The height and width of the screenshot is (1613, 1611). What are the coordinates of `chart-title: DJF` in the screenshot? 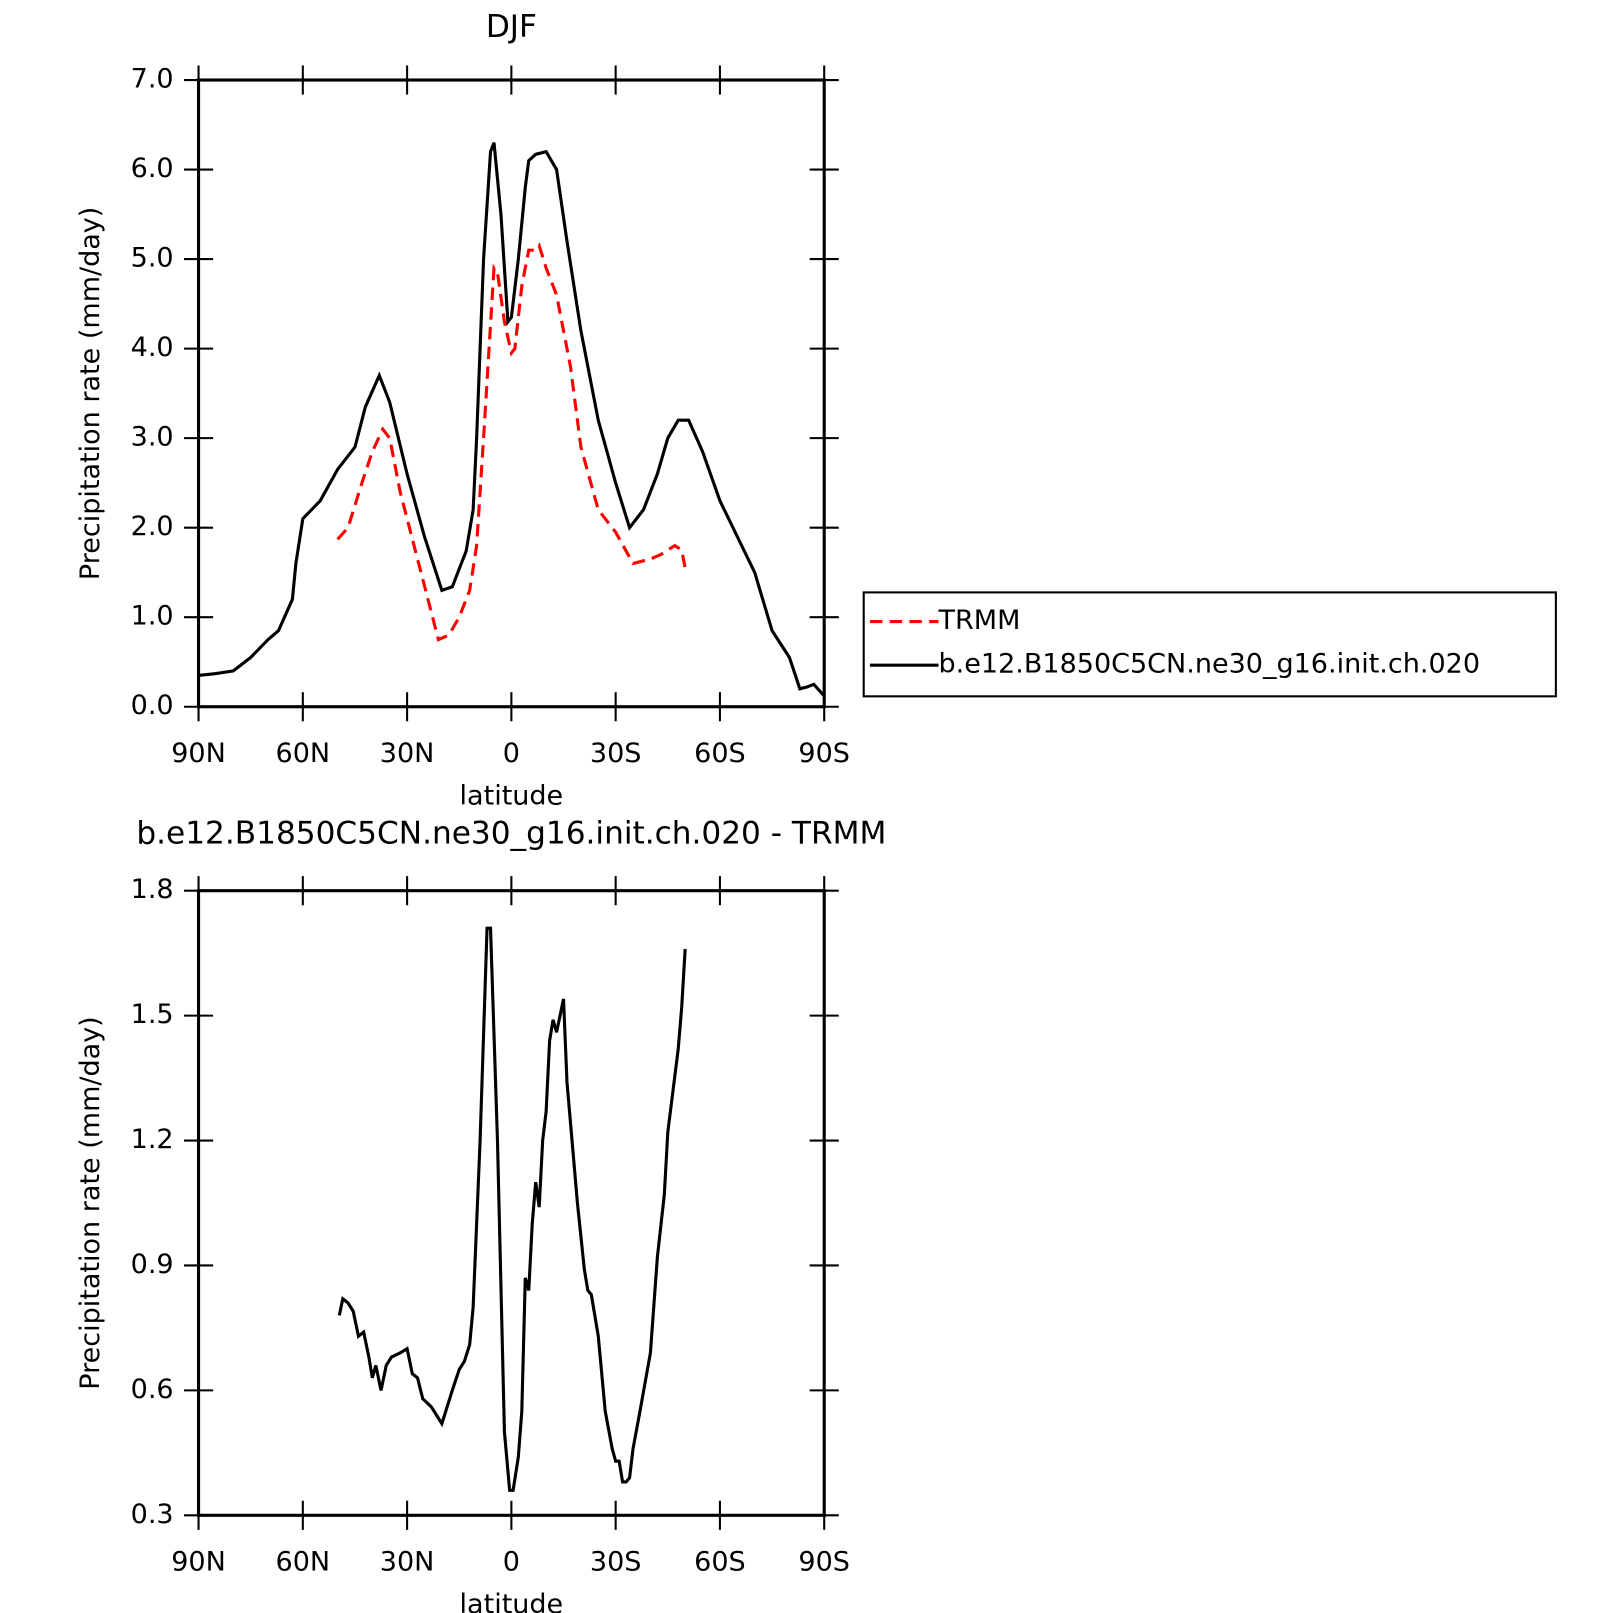 It's located at (511, 27).